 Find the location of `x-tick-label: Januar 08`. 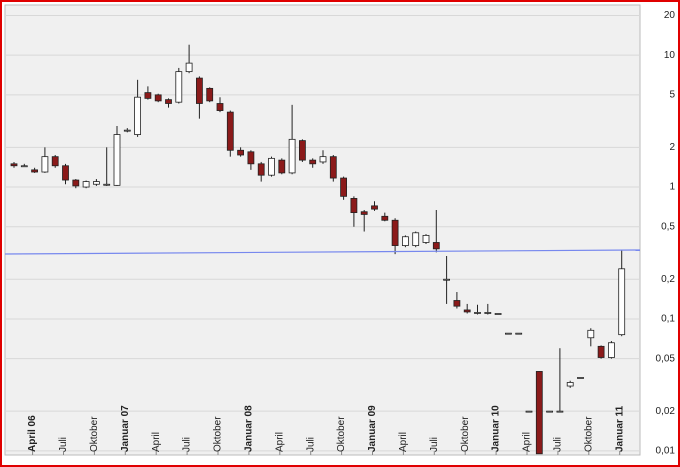

x-tick-label: Januar 08 is located at coordinates (249, 428).